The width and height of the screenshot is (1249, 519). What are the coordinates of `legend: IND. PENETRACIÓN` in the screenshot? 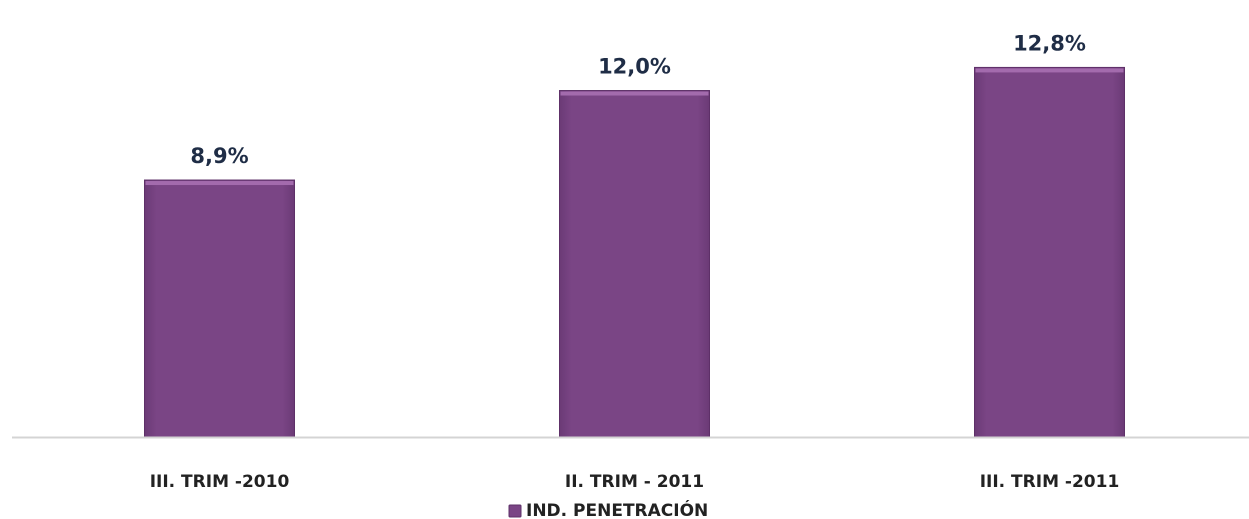 It's located at (608, 509).